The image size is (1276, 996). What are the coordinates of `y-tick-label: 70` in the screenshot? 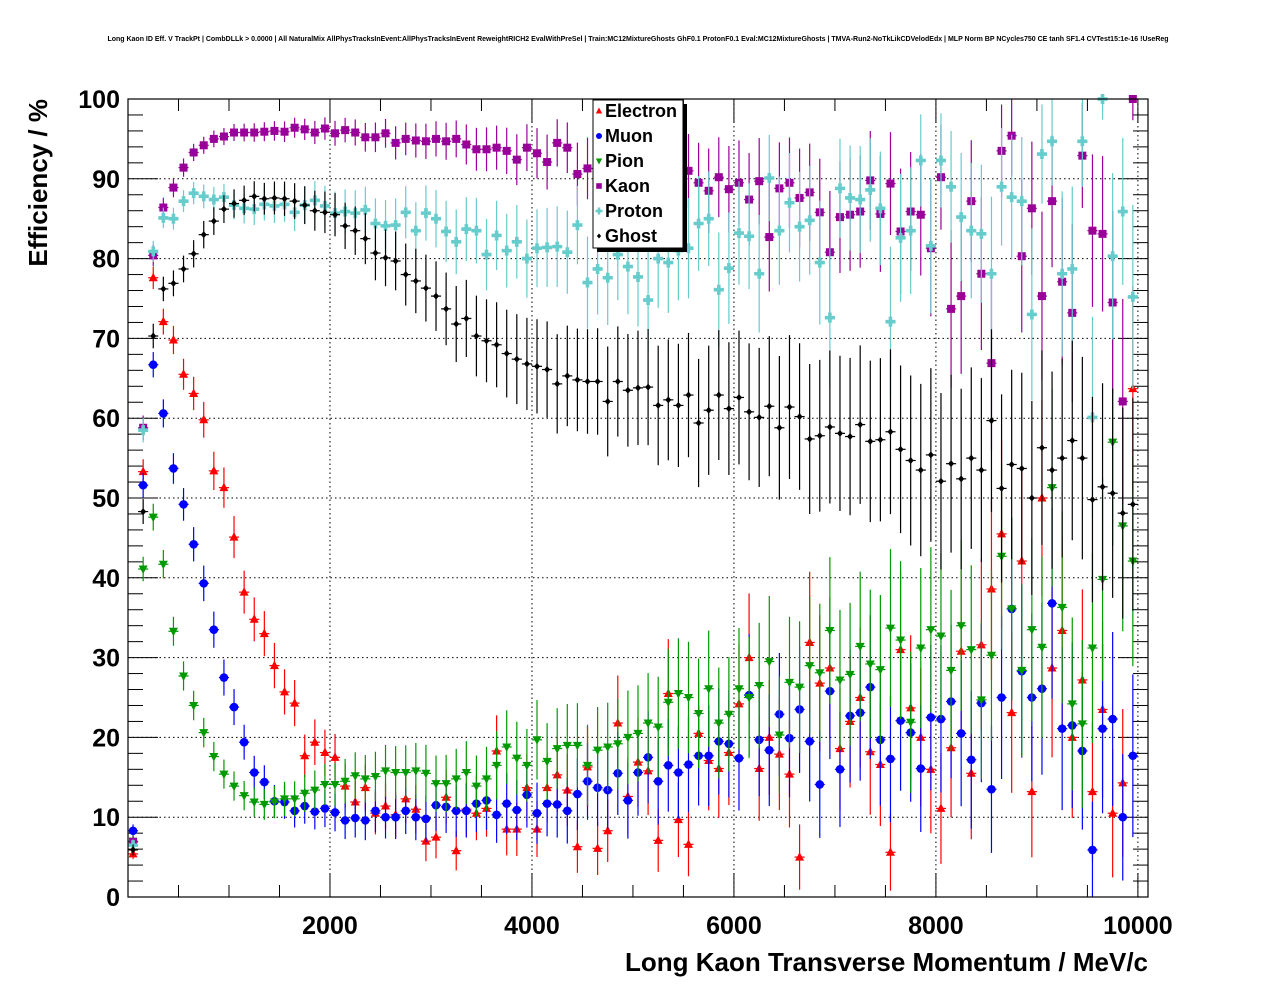 It's located at (106, 339).